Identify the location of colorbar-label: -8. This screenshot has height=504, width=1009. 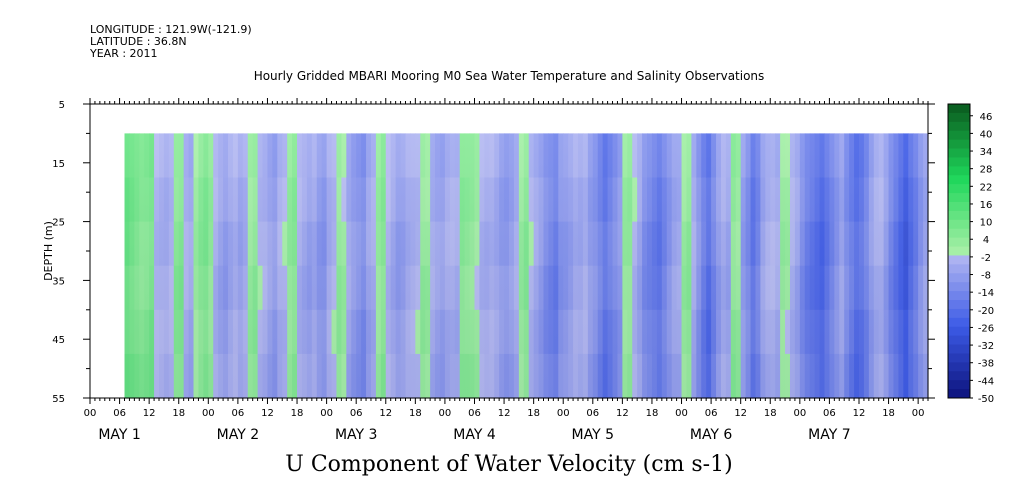
(986, 276).